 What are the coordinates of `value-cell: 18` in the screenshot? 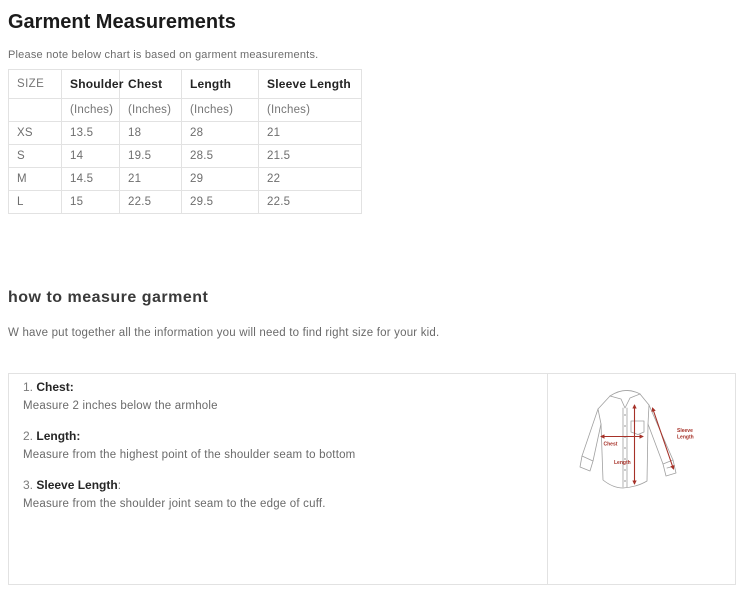 It's located at (150, 133).